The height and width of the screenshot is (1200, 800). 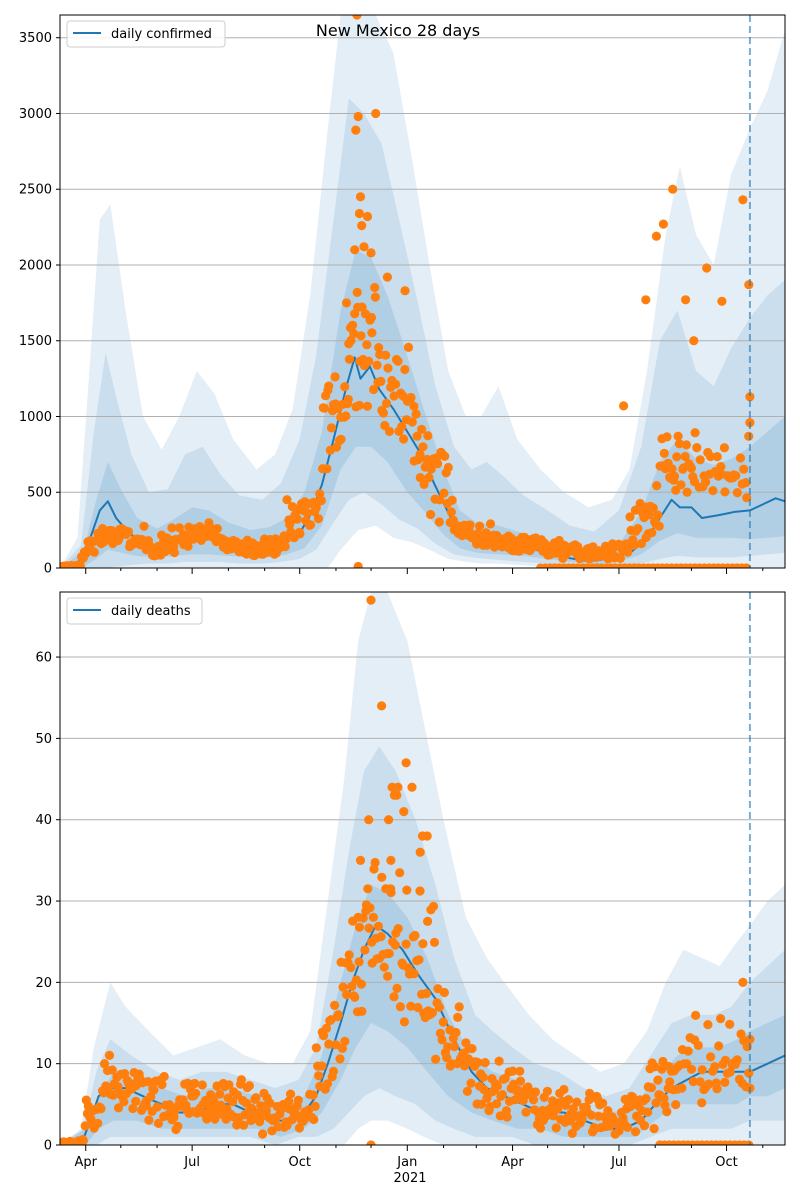 What do you see at coordinates (191, 1162) in the screenshot?
I see `deaths-x-tick-label: Jul` at bounding box center [191, 1162].